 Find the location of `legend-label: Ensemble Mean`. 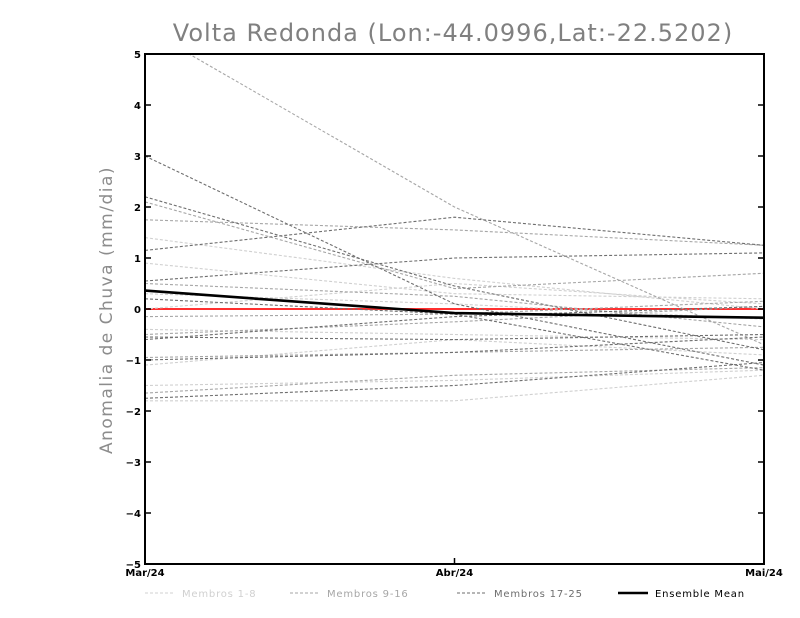

legend-label: Ensemble Mean is located at coordinates (700, 594).